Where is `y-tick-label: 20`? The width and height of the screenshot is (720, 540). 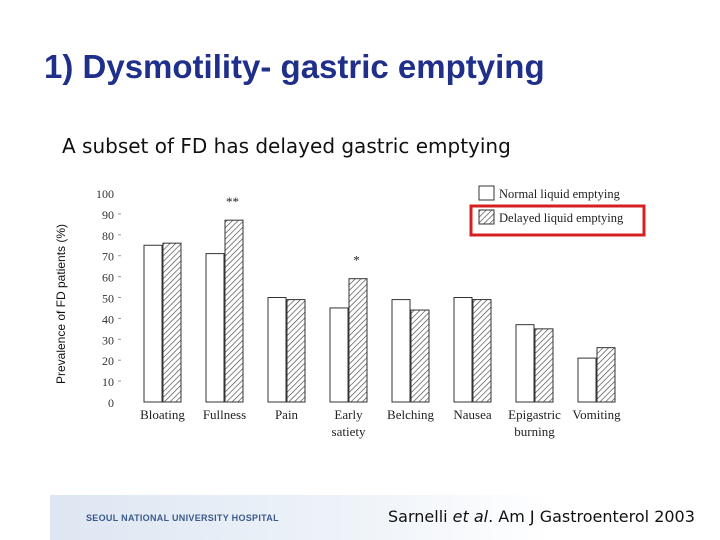
y-tick-label: 20 is located at coordinates (108, 361).